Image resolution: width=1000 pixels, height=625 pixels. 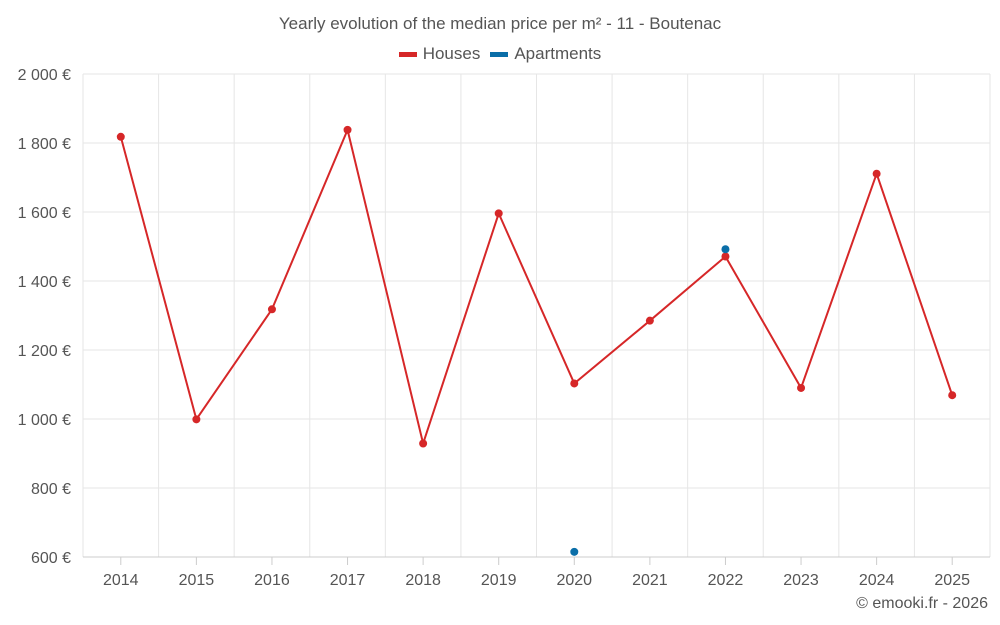 I want to click on y-tick-label: 600 €, so click(x=51, y=558).